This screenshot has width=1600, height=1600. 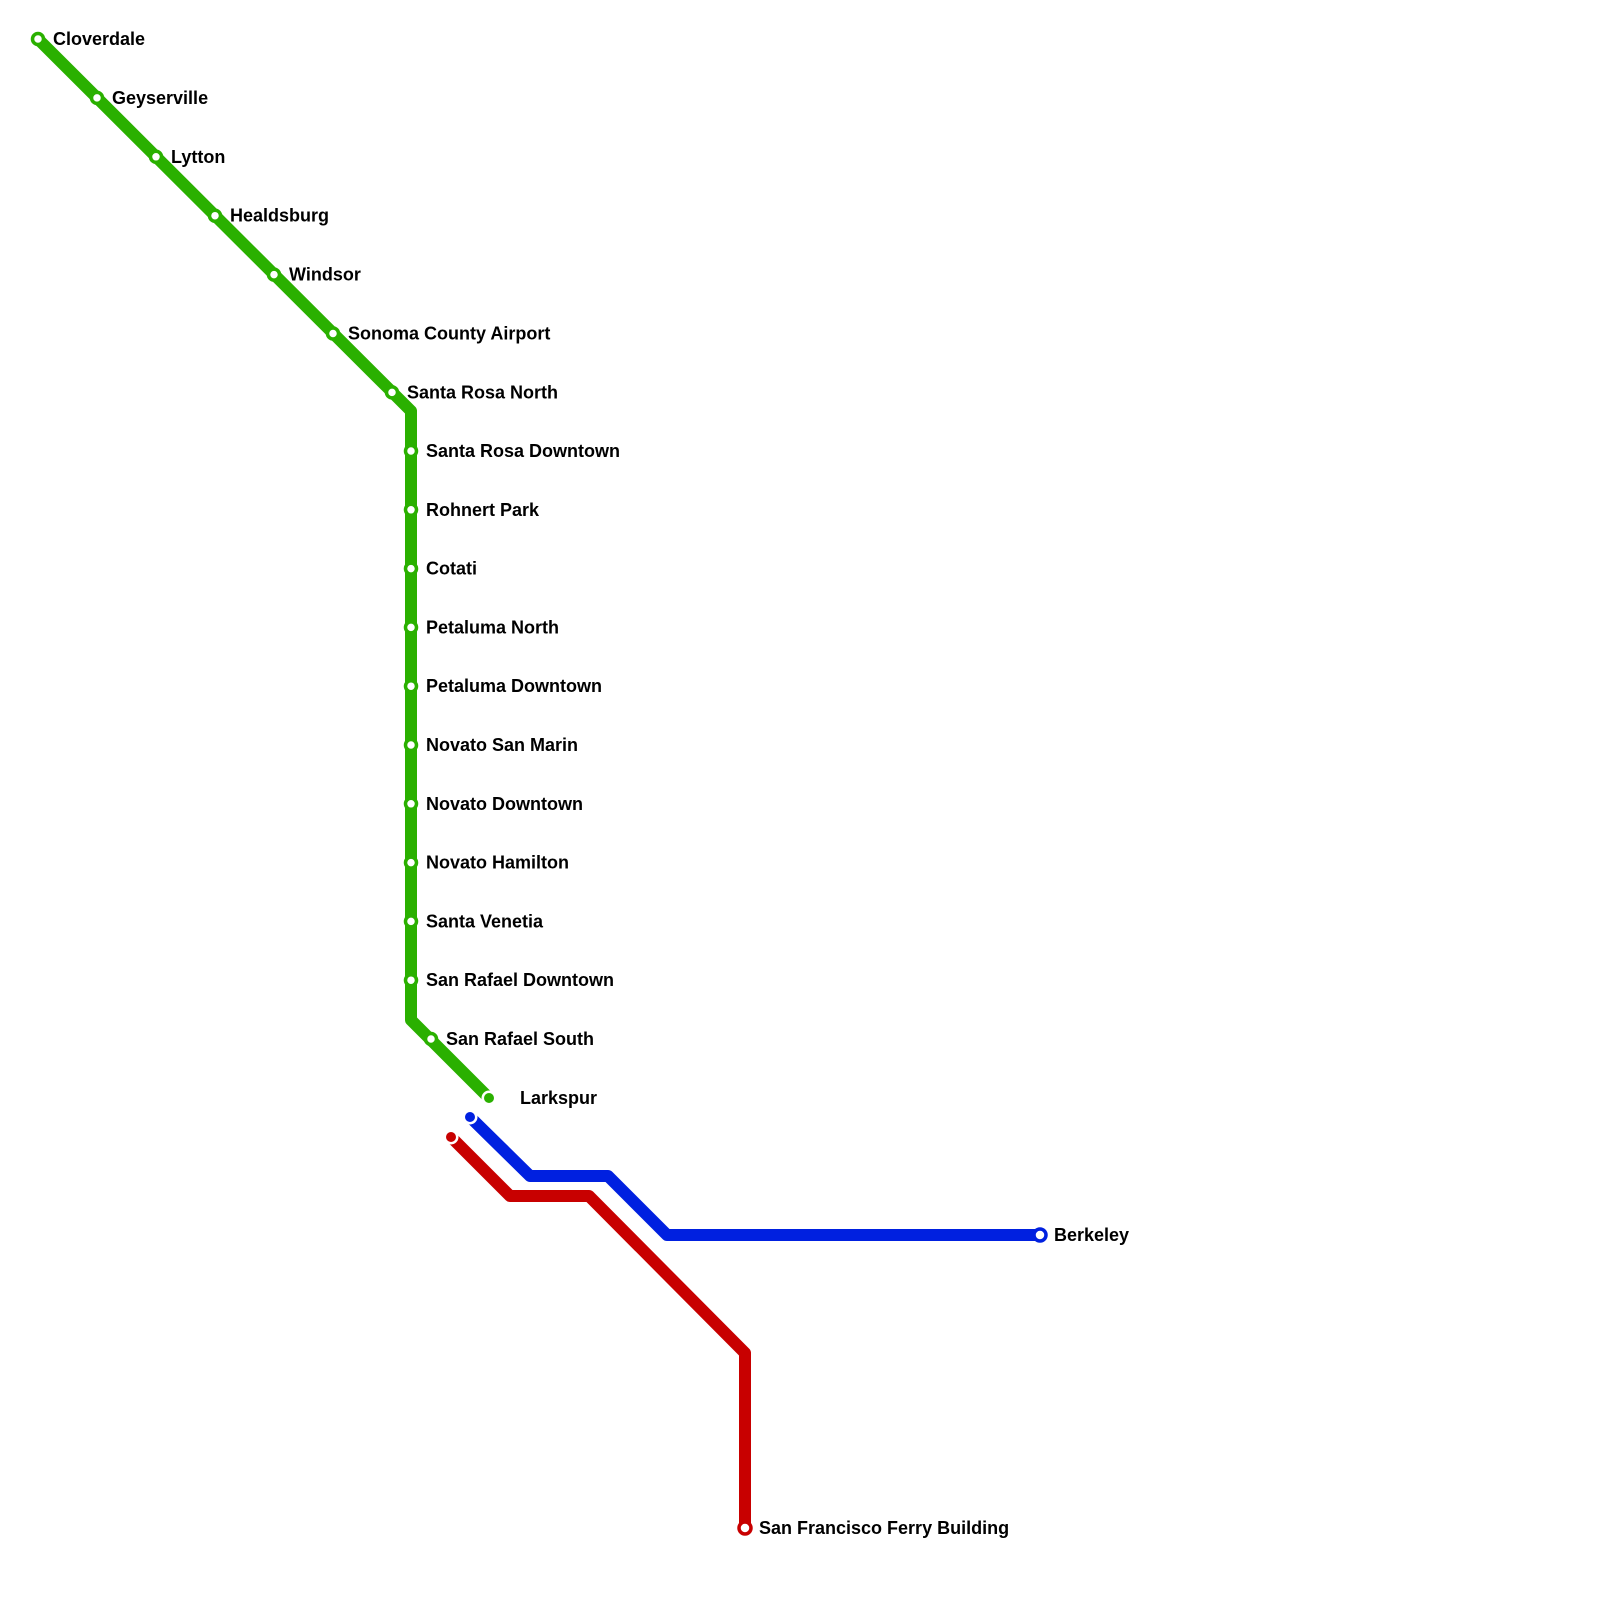 What do you see at coordinates (752, 1176) in the screenshot?
I see `blue-line` at bounding box center [752, 1176].